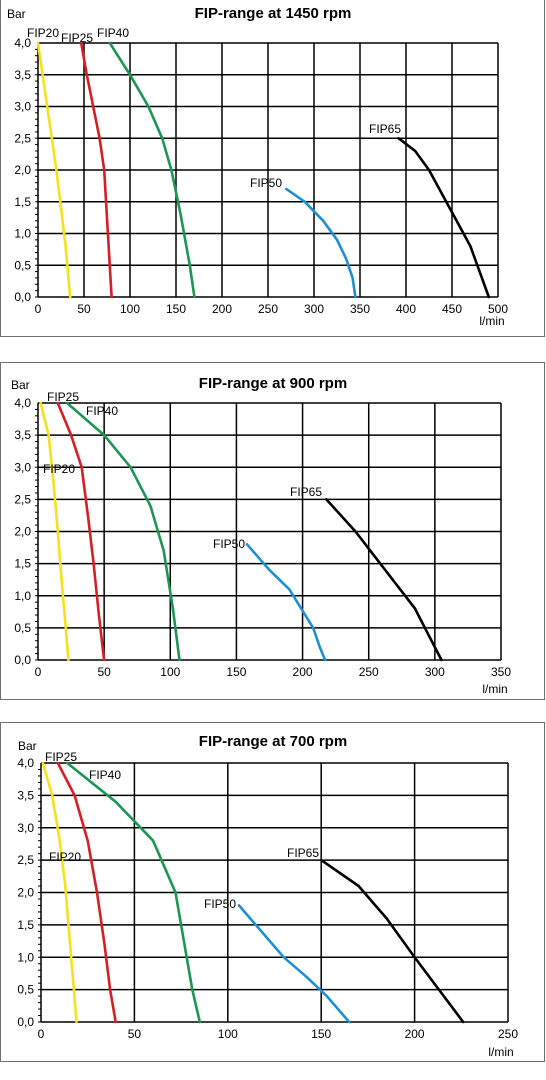 The image size is (546, 1080). Describe the element at coordinates (406, 309) in the screenshot. I see `x-tick-label: 400` at that location.